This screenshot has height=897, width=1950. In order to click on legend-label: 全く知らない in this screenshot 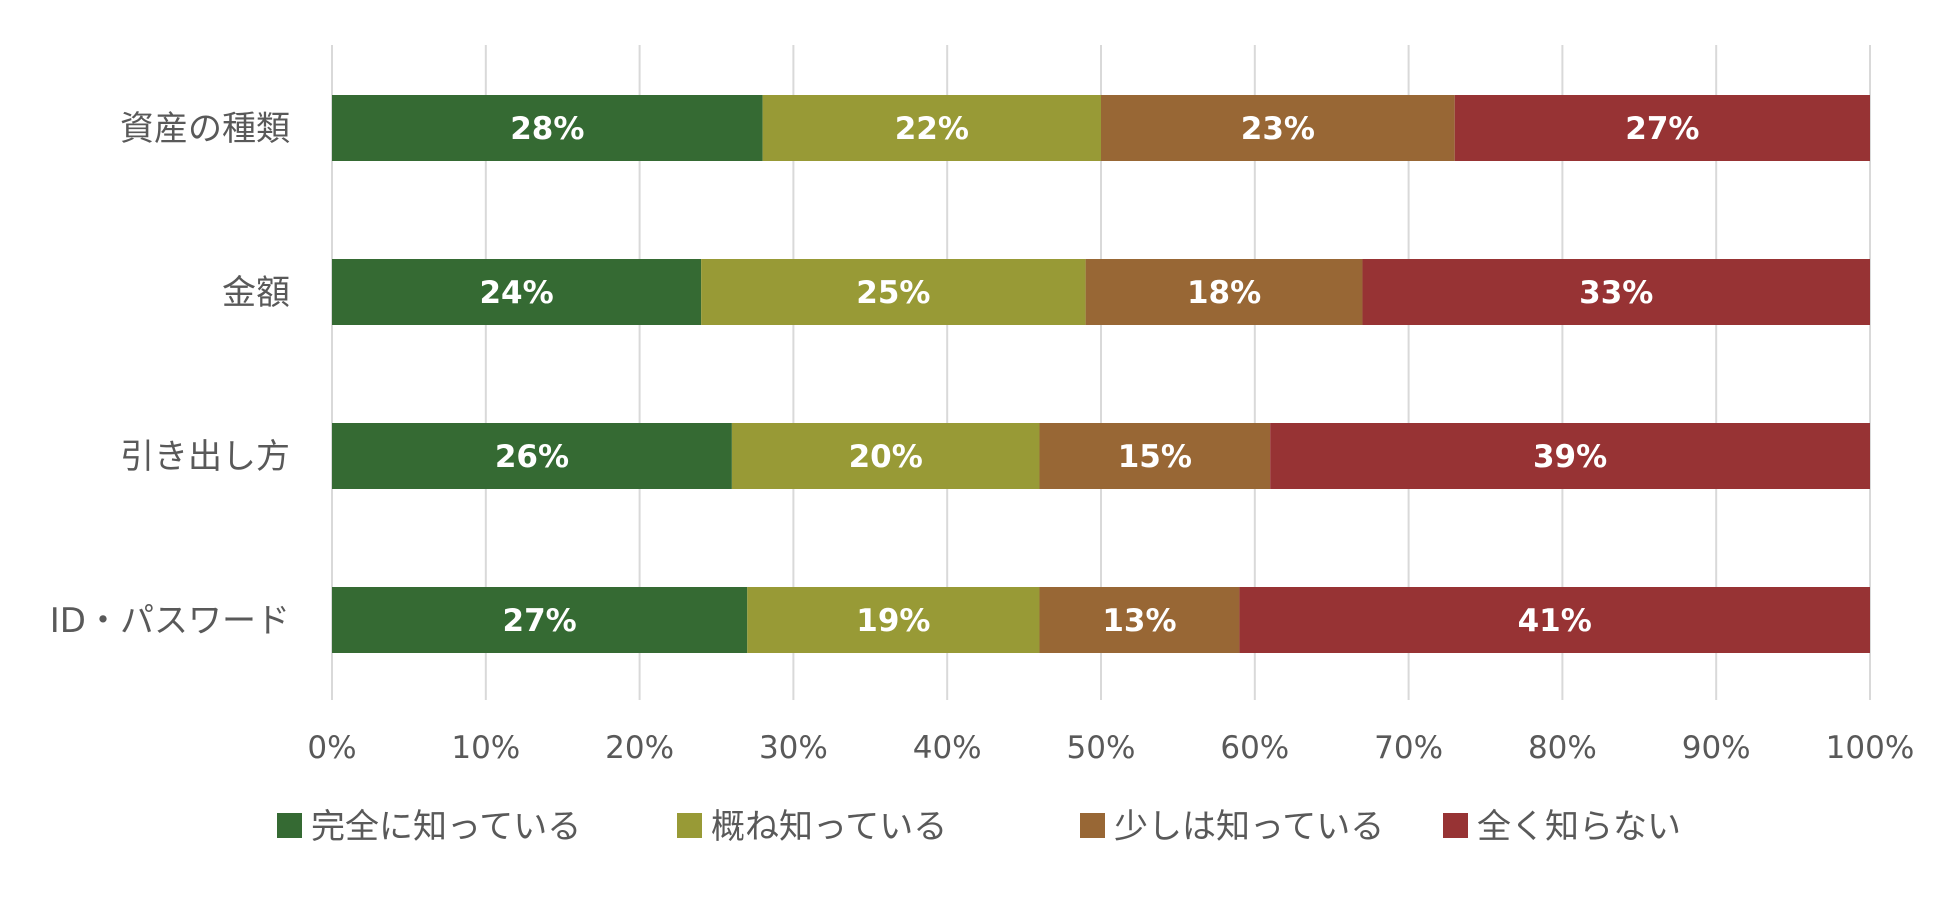, I will do `click(1579, 827)`.